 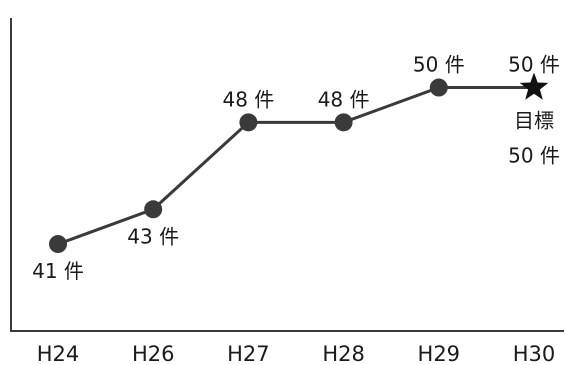 What do you see at coordinates (296, 353) in the screenshot?
I see `x-tick-labels: H24 H26 H27 H28 H29 H30` at bounding box center [296, 353].